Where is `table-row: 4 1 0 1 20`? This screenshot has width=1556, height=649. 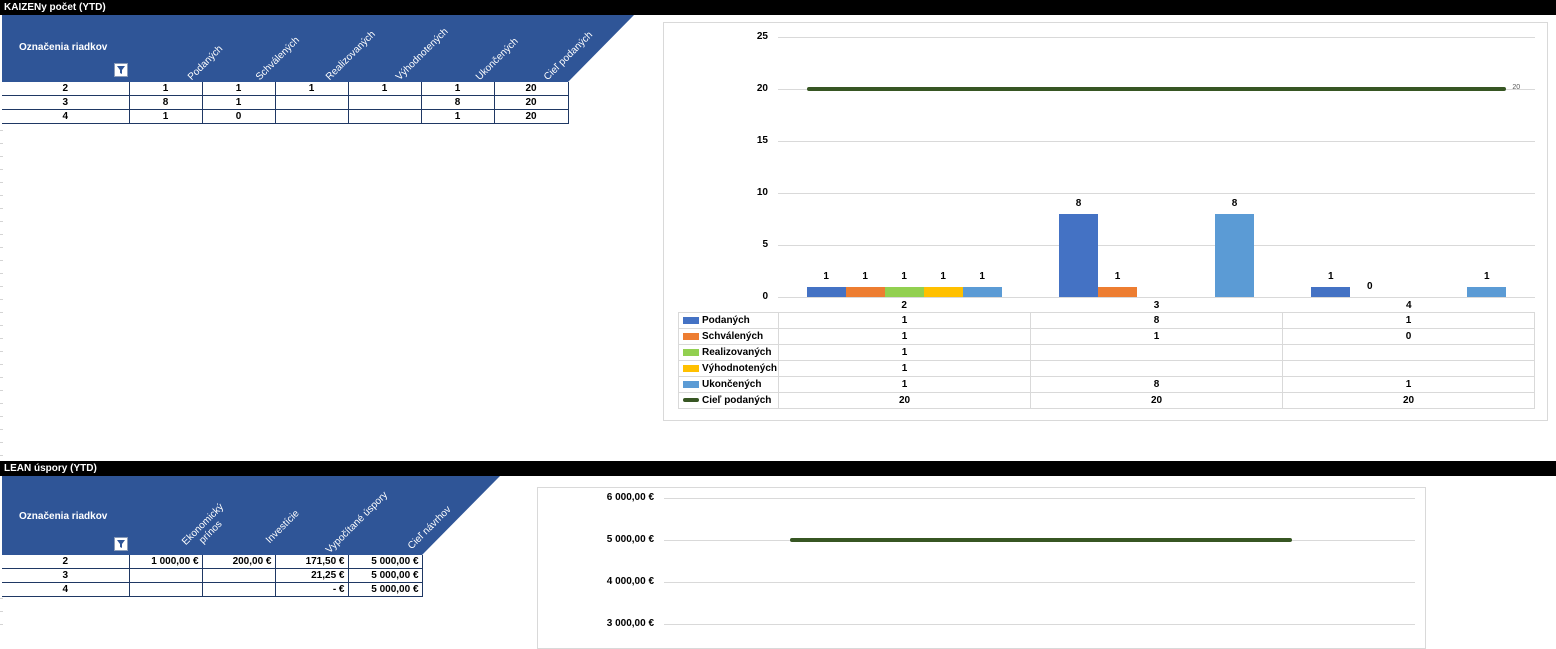
table-row: 4 1 0 1 20 is located at coordinates (285, 116).